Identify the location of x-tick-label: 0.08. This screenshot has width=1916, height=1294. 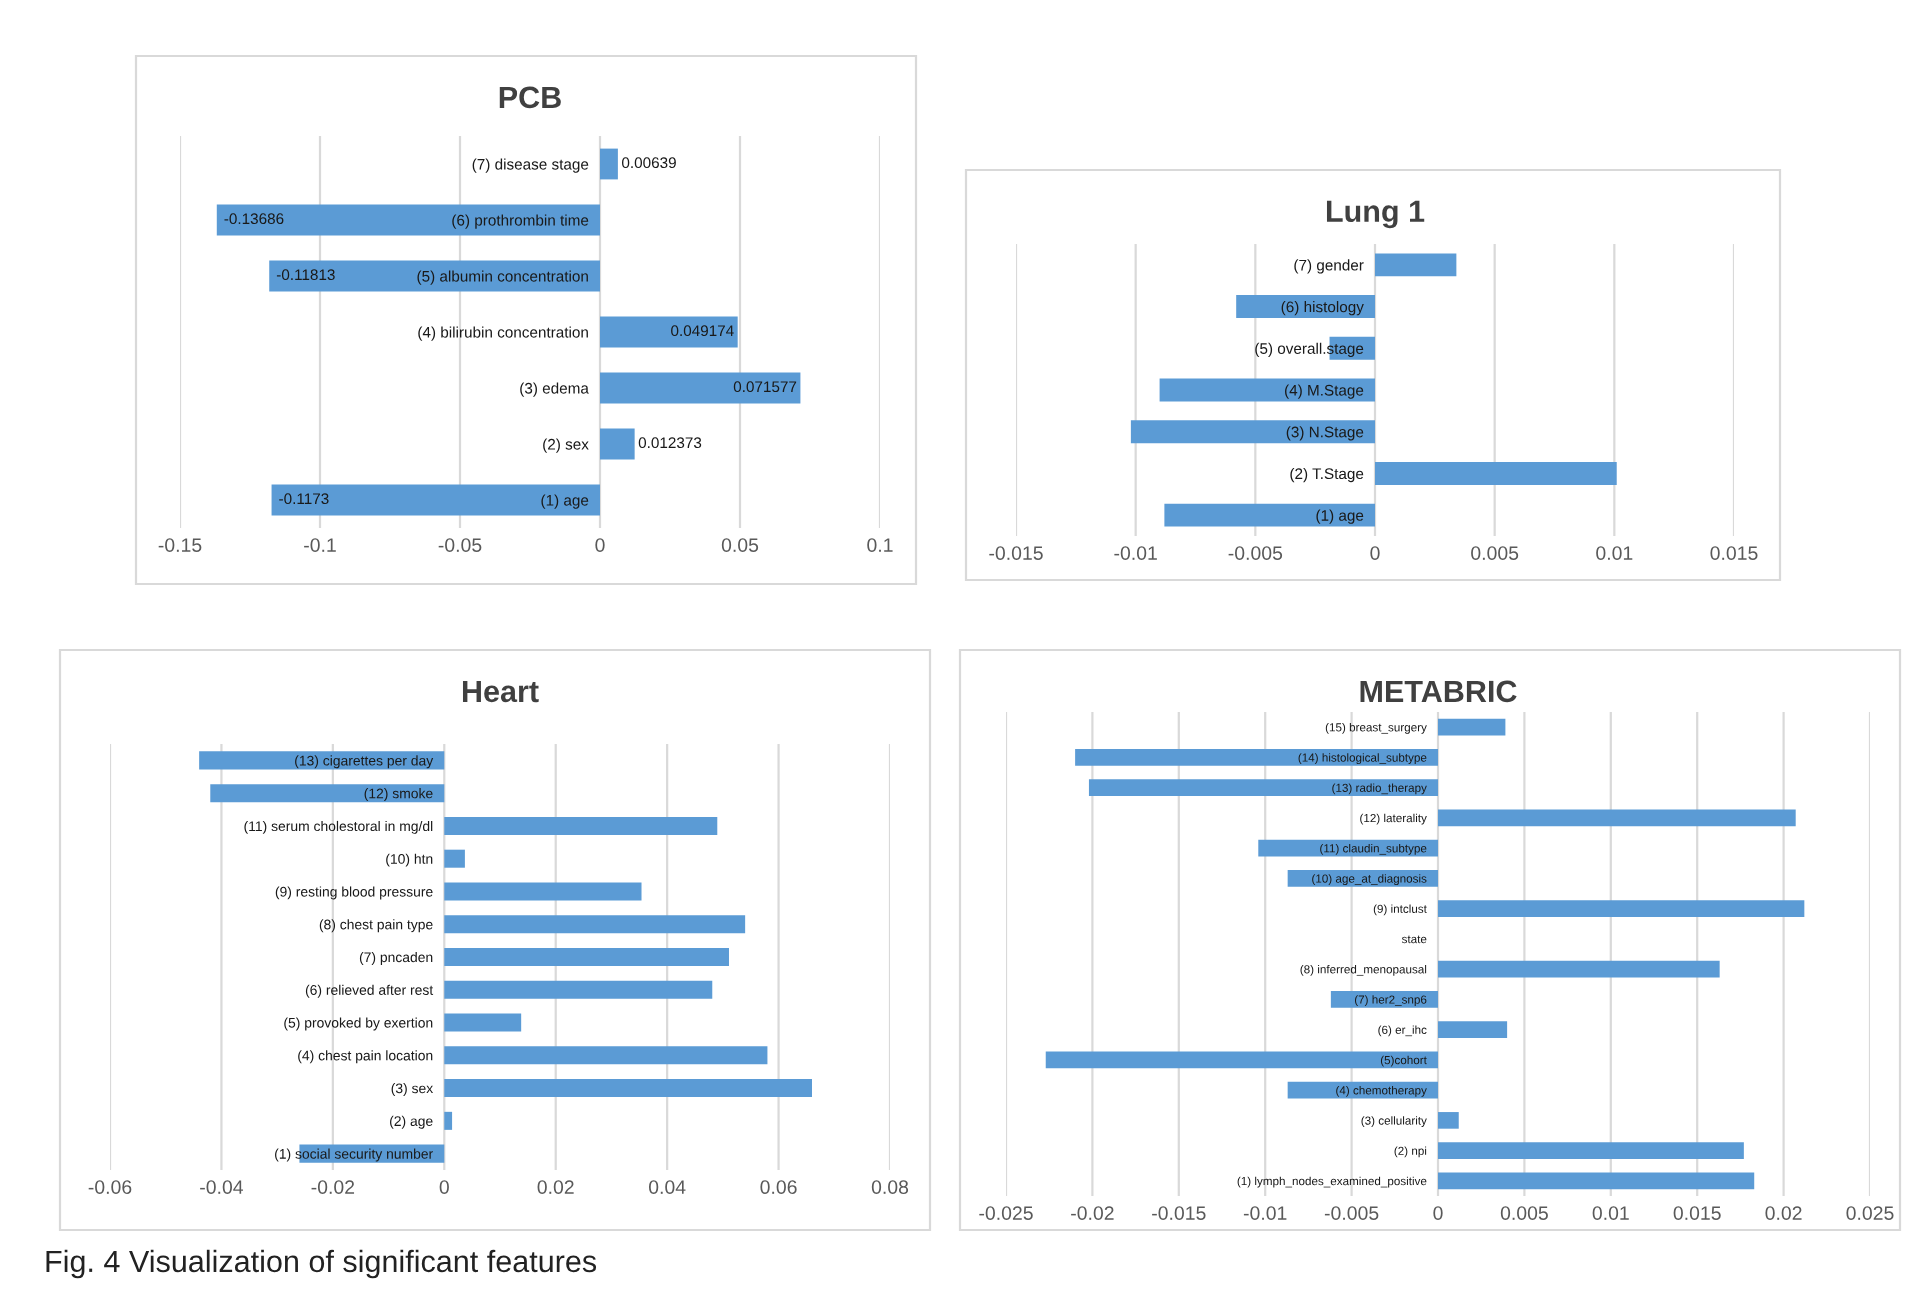
(890, 1187).